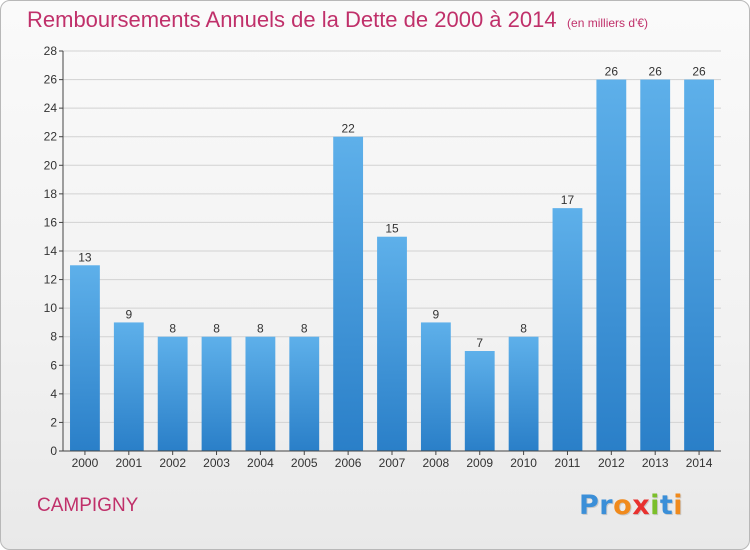 The image size is (750, 550). I want to click on chart-subtitle: (en milliers d'€), so click(608, 23).